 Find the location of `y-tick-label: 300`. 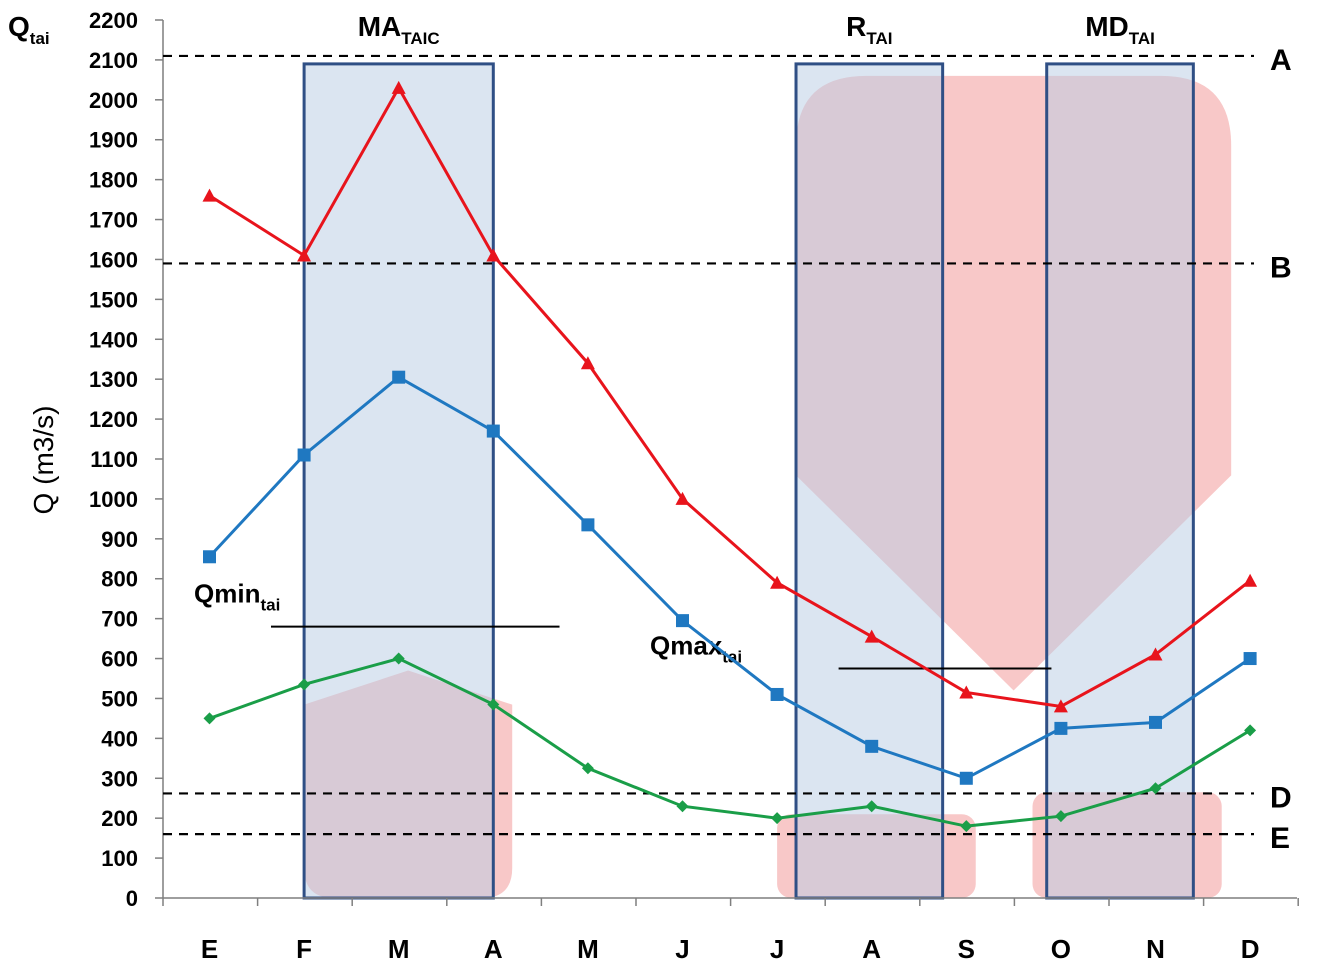

y-tick-label: 300 is located at coordinates (119, 778).